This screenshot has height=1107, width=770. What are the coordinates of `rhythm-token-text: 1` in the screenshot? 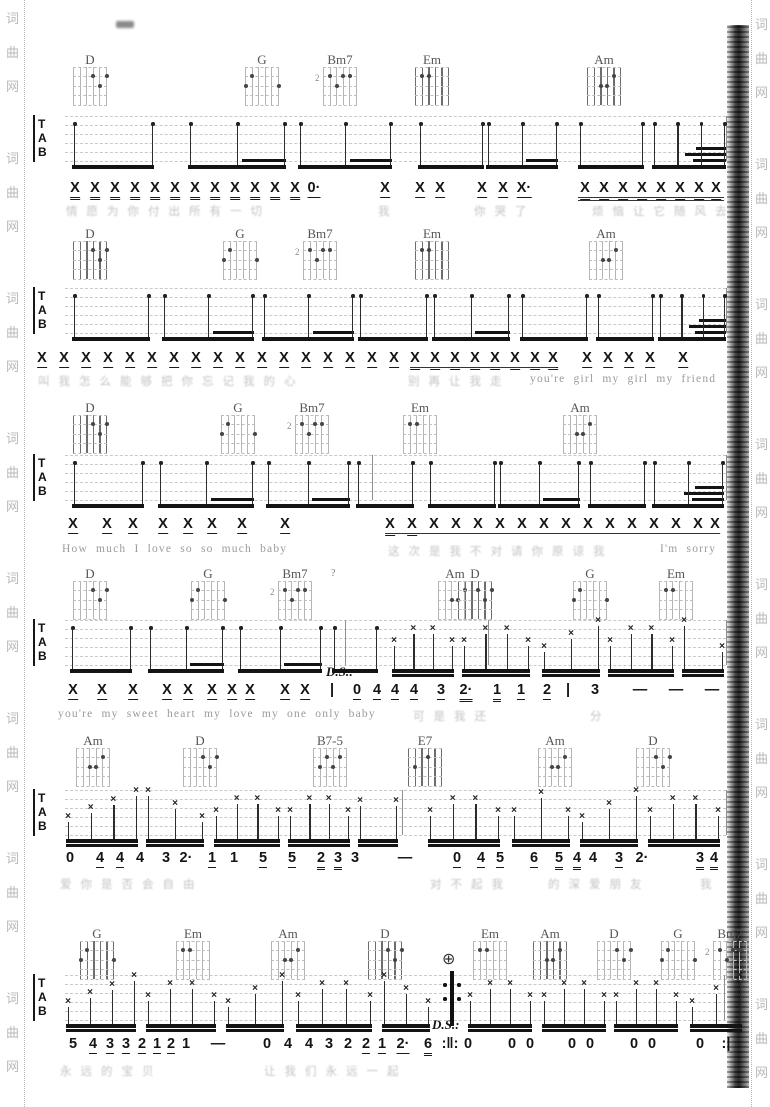 It's located at (157, 1044).